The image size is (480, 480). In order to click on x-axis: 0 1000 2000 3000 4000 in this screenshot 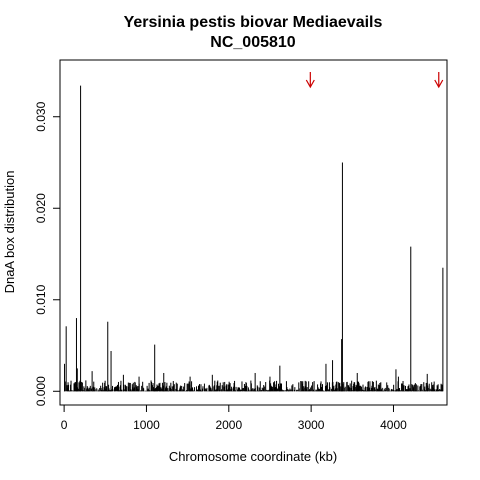, I will do `click(234, 418)`.